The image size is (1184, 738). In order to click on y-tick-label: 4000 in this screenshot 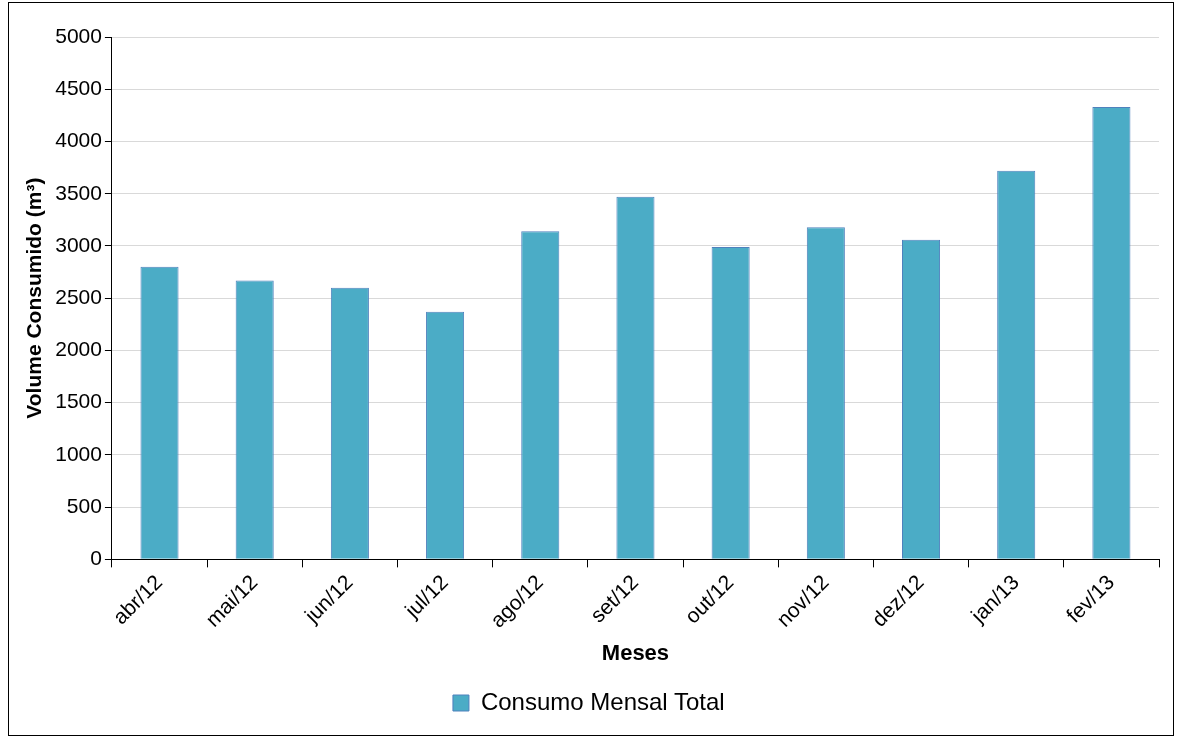, I will do `click(78, 140)`.